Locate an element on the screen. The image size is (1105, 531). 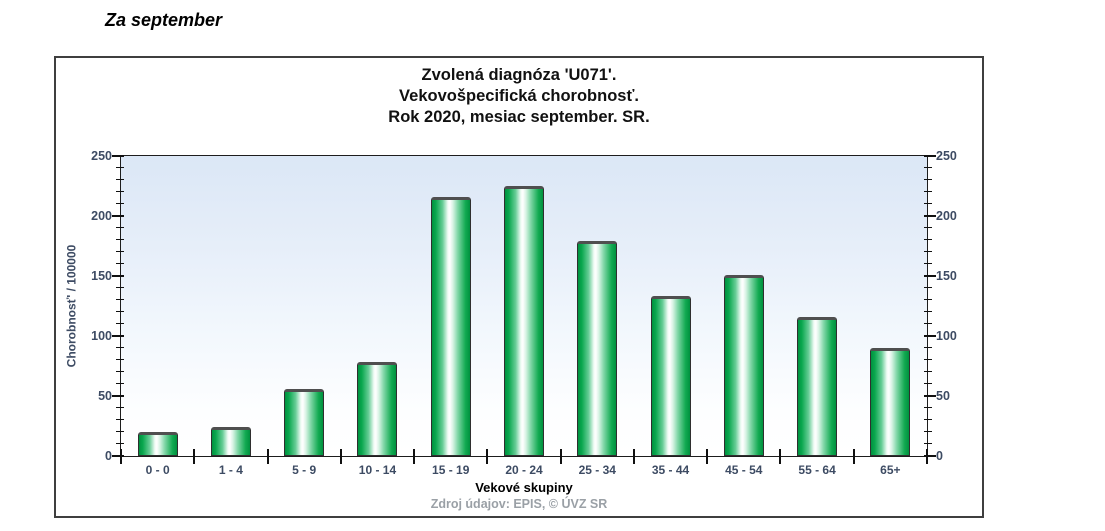
x-tick-label: 35 - 44 is located at coordinates (670, 470).